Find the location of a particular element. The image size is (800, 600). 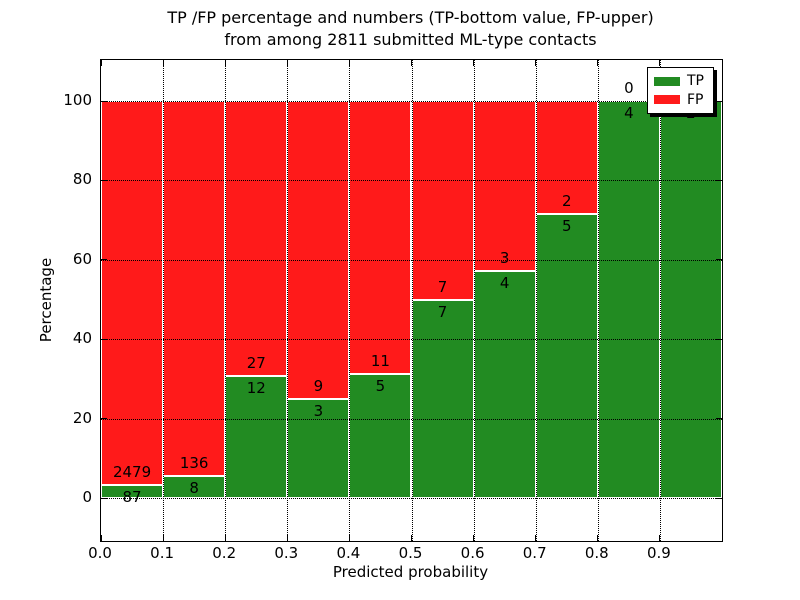

x-tick-label: 0.6 is located at coordinates (472, 553).